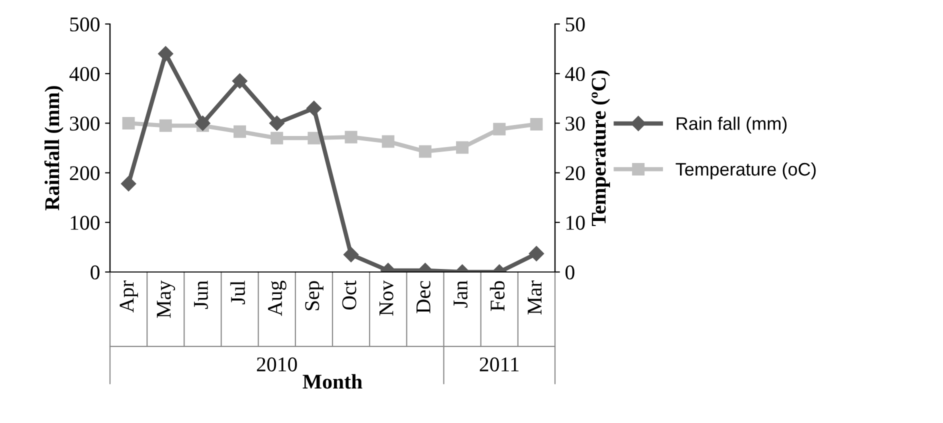 Image resolution: width=943 pixels, height=423 pixels. Describe the element at coordinates (276, 364) in the screenshot. I see `text: 2010` at that location.